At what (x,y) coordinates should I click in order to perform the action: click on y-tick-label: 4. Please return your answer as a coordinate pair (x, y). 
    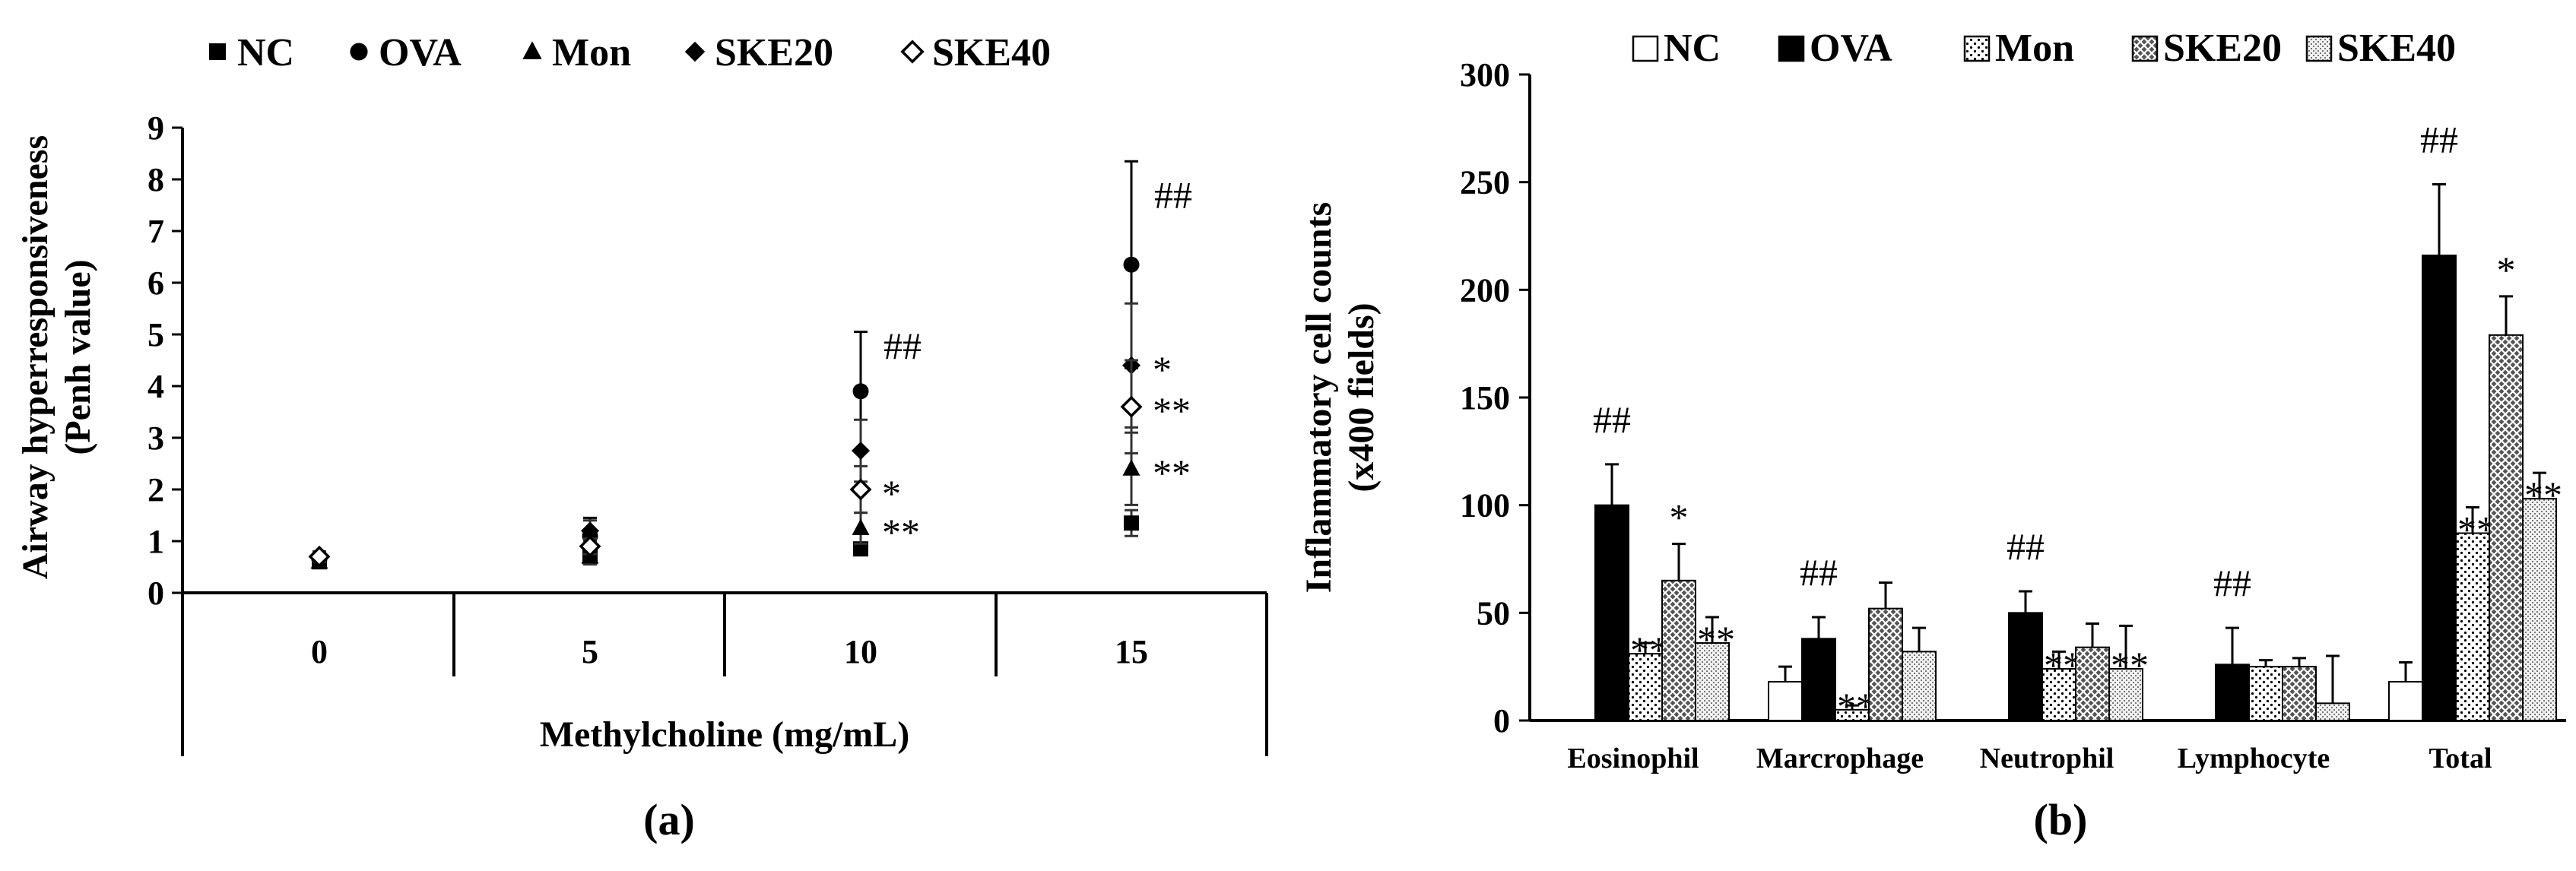
    Looking at the image, I should click on (156, 386).